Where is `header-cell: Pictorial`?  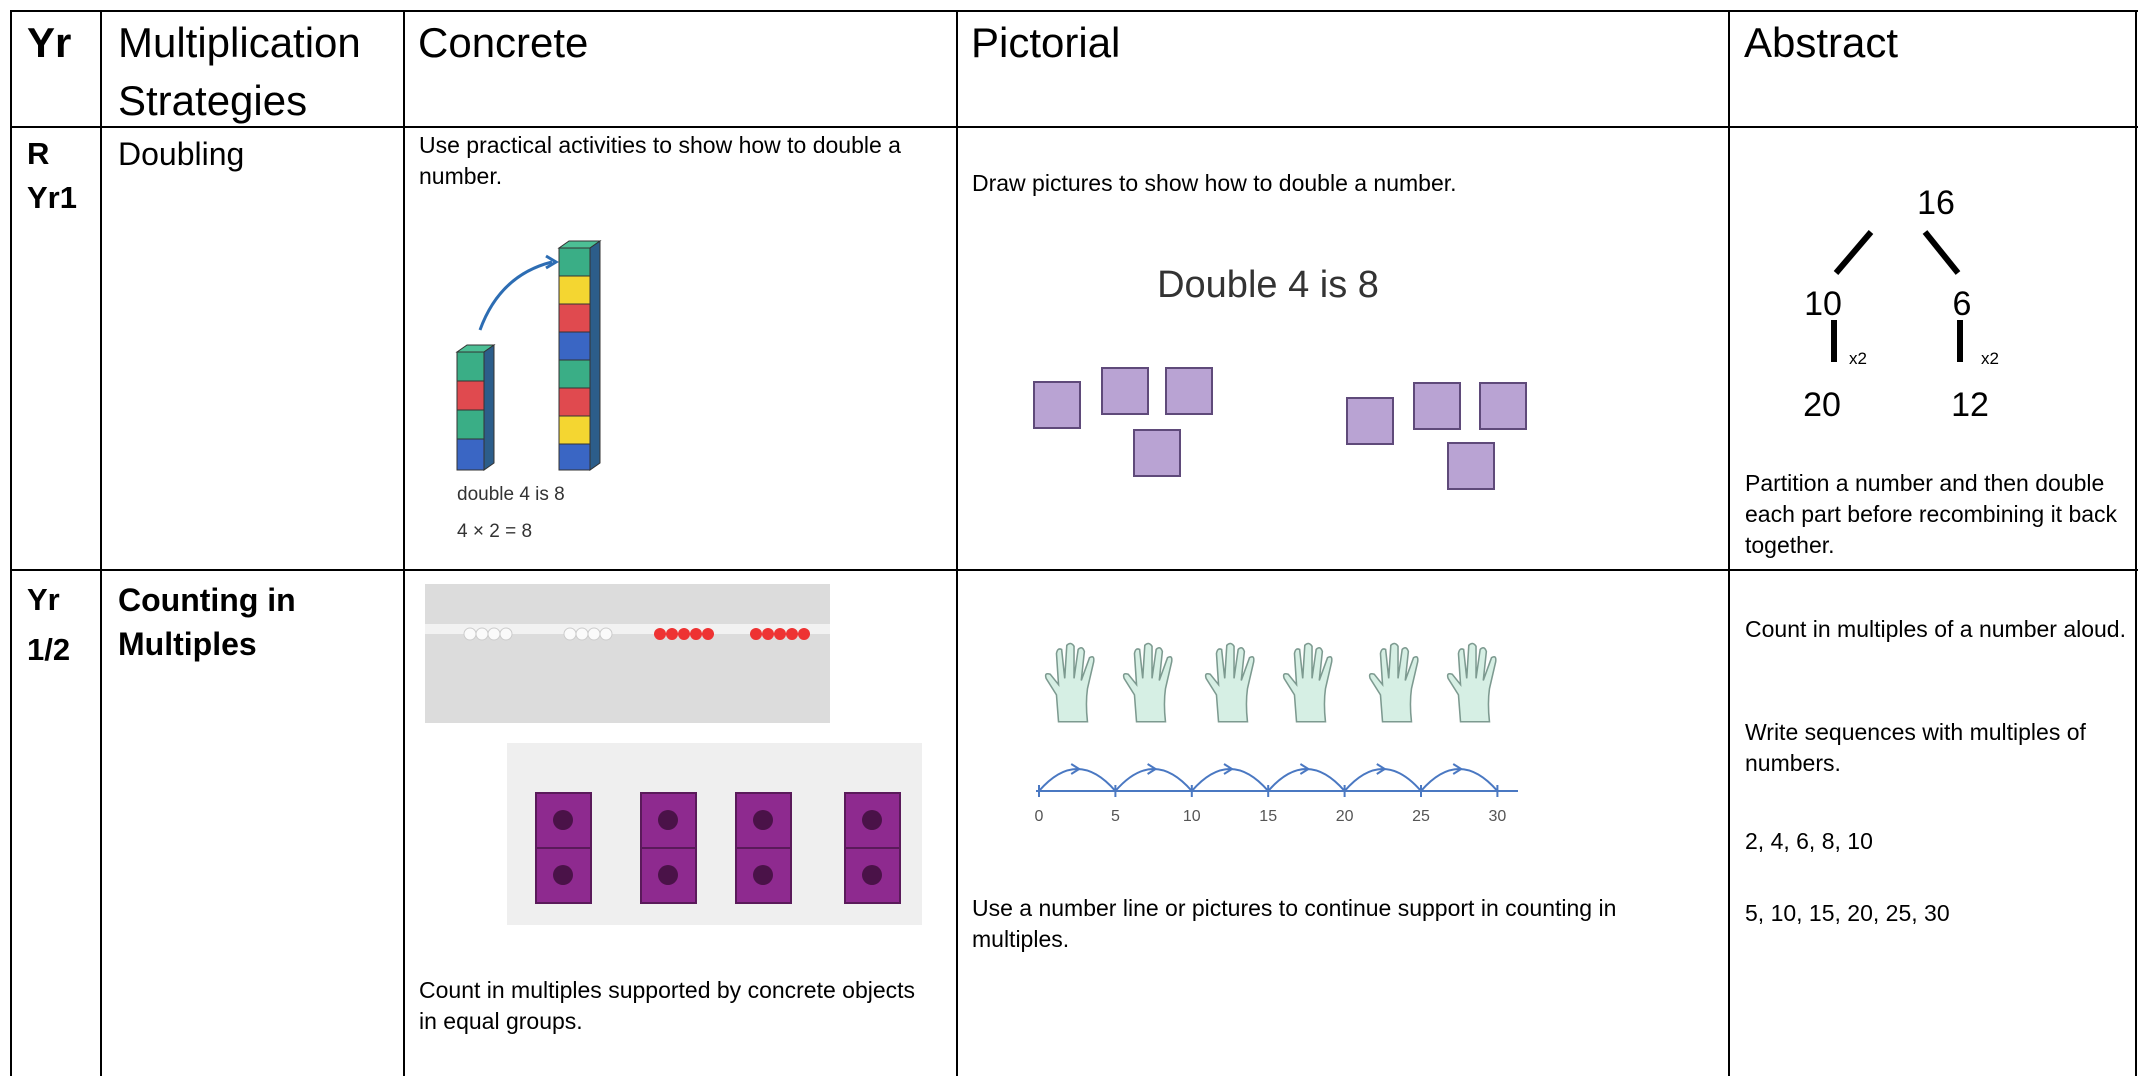
header-cell: Pictorial is located at coordinates (1046, 42).